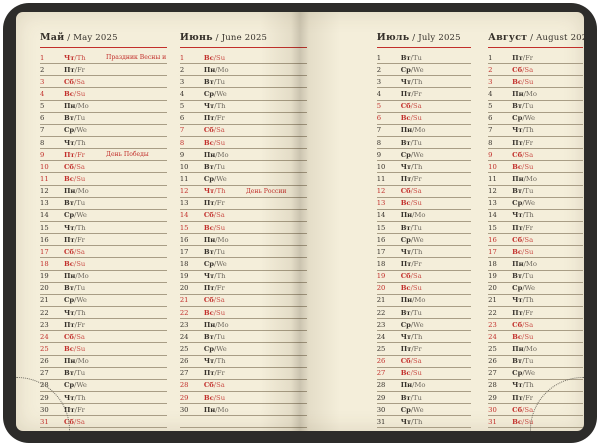 The width and height of the screenshot is (600, 446). Describe the element at coordinates (103, 410) in the screenshot. I see `day-row: 30 Пт/Fr` at that location.